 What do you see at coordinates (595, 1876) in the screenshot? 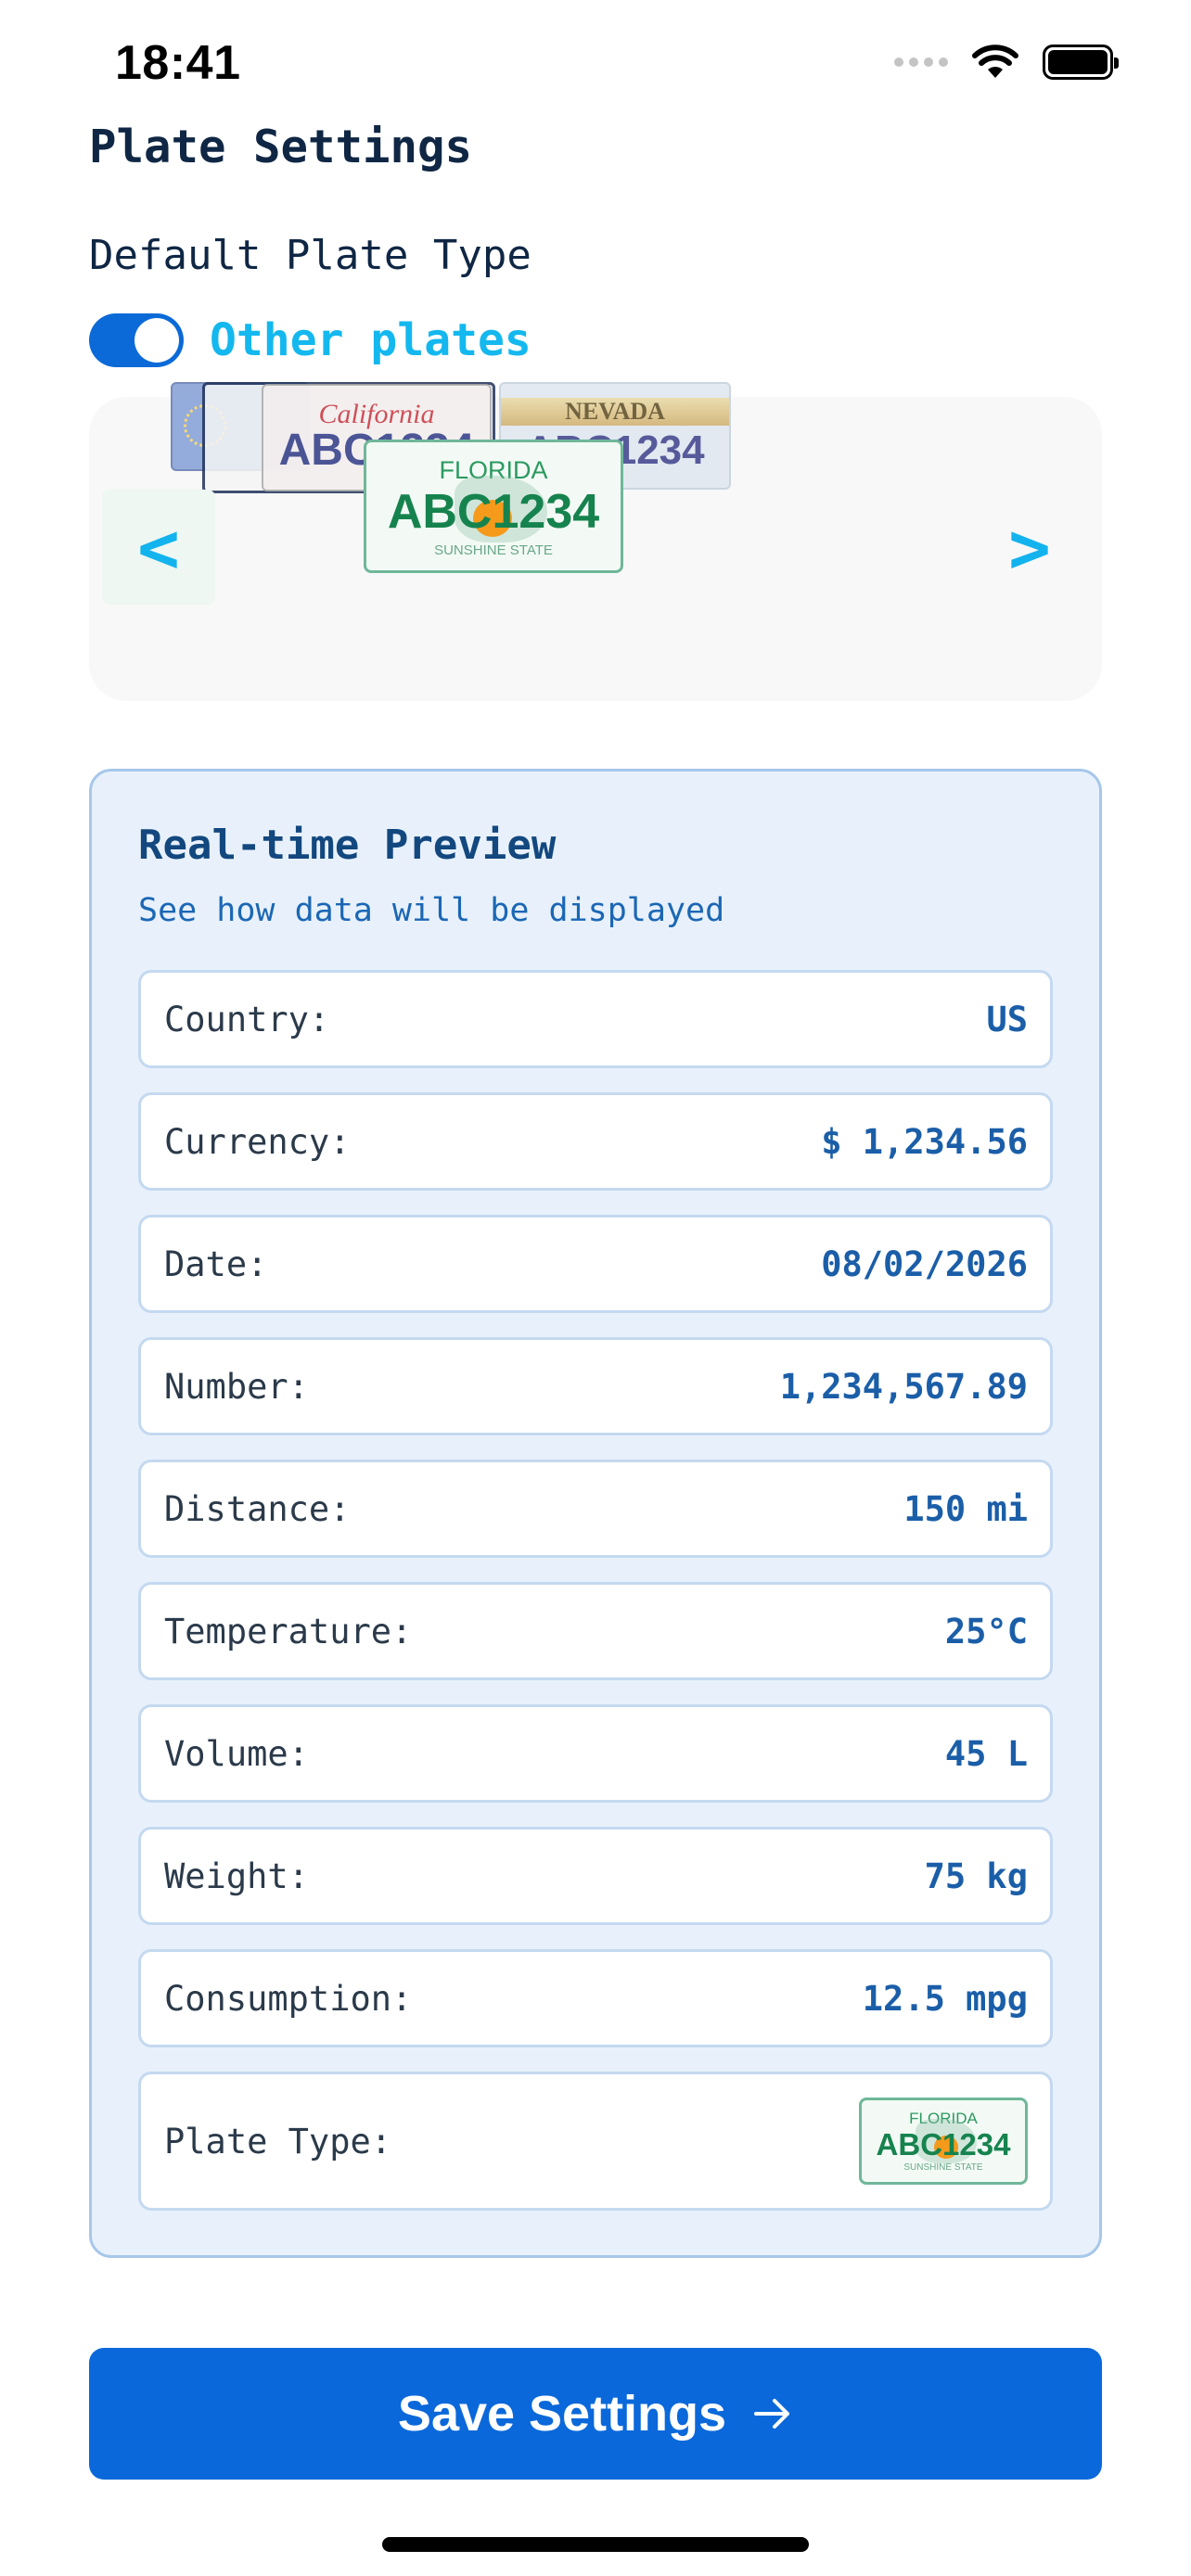
I see `preview-row-weight: Weight: 75 kg` at bounding box center [595, 1876].